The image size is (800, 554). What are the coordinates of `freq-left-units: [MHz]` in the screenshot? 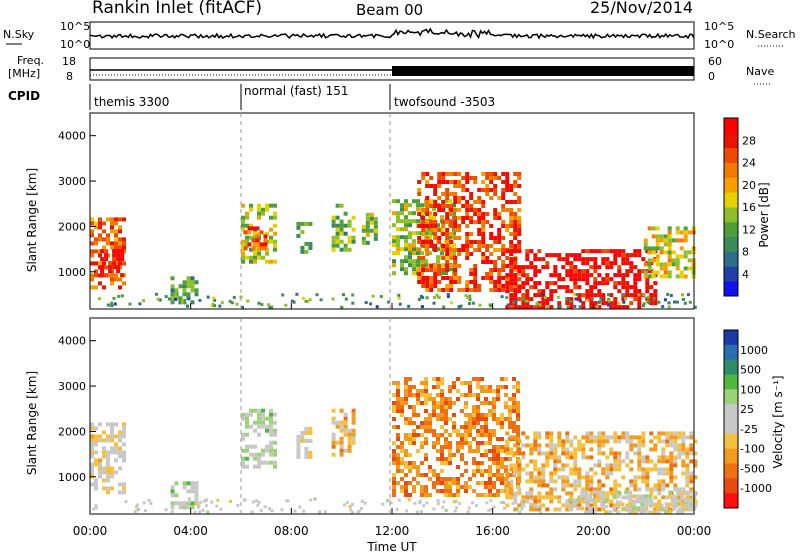 It's located at (24, 73).